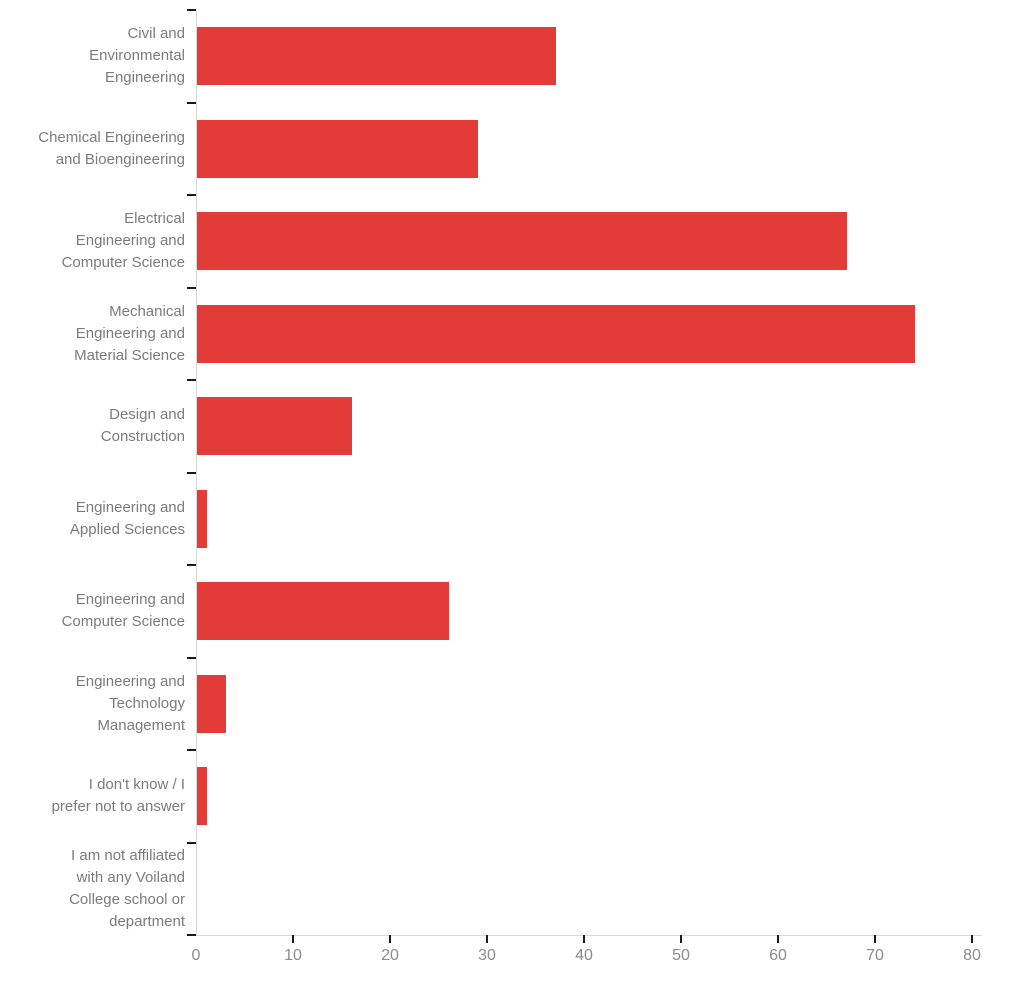 Image resolution: width=1031 pixels, height=983 pixels. What do you see at coordinates (127, 518) in the screenshot?
I see `category-label: Engineering and Applied Sciences` at bounding box center [127, 518].